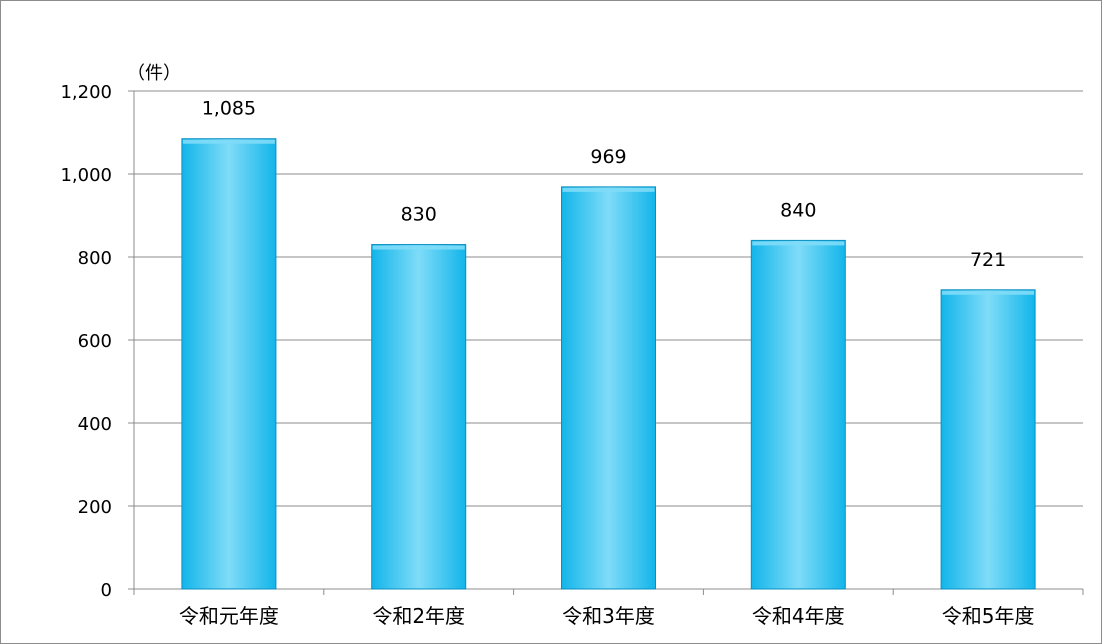 The width and height of the screenshot is (1102, 644). Describe the element at coordinates (229, 109) in the screenshot. I see `data-label: 1,085` at that location.